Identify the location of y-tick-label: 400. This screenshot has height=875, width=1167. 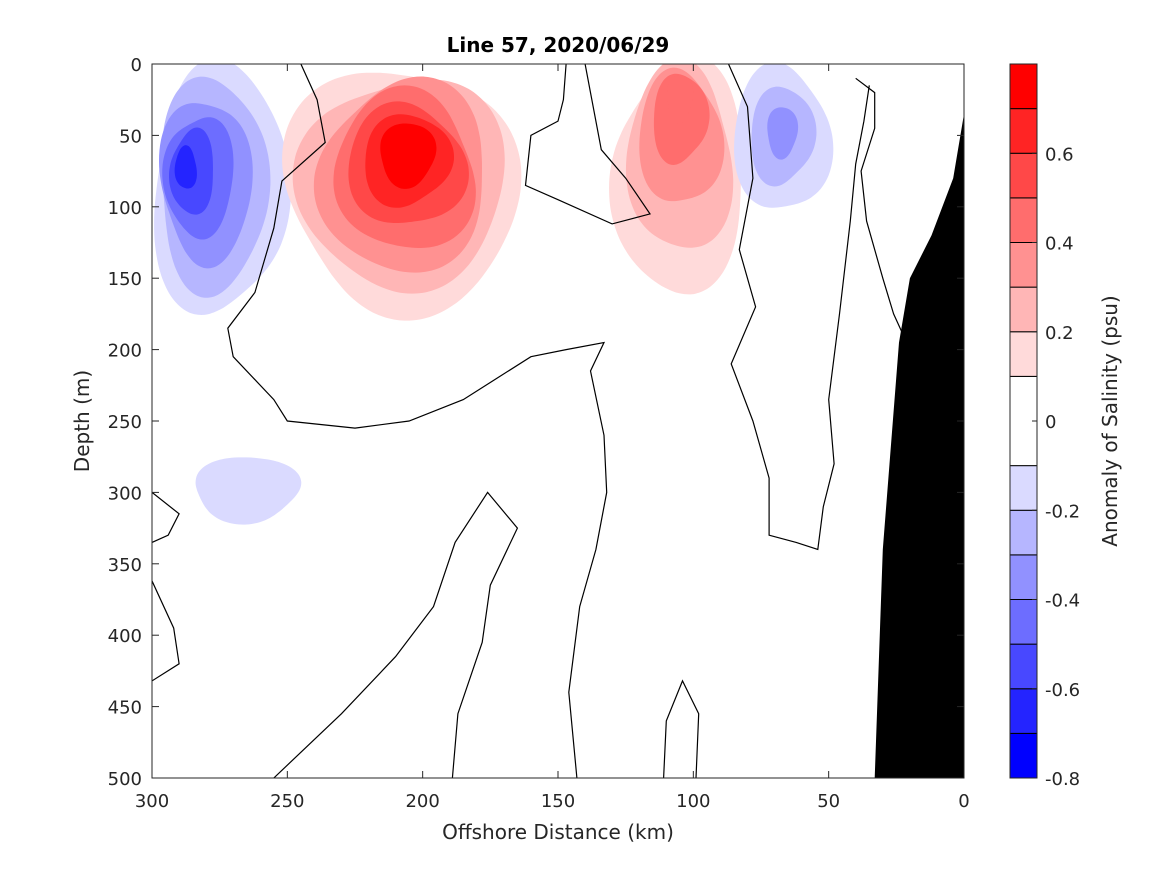
(125, 636).